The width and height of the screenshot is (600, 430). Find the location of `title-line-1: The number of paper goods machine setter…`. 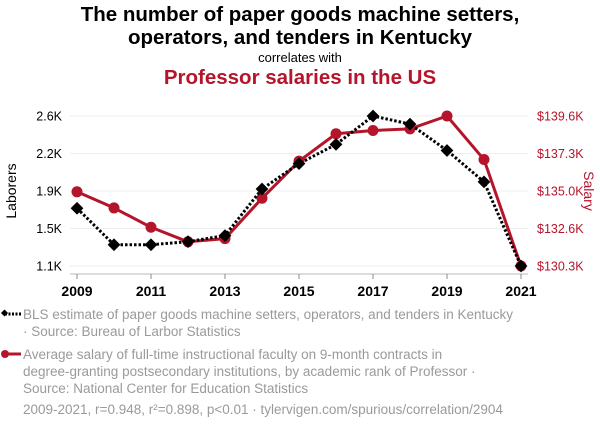

title-line-1: The number of paper goods machine setter… is located at coordinates (300, 14).